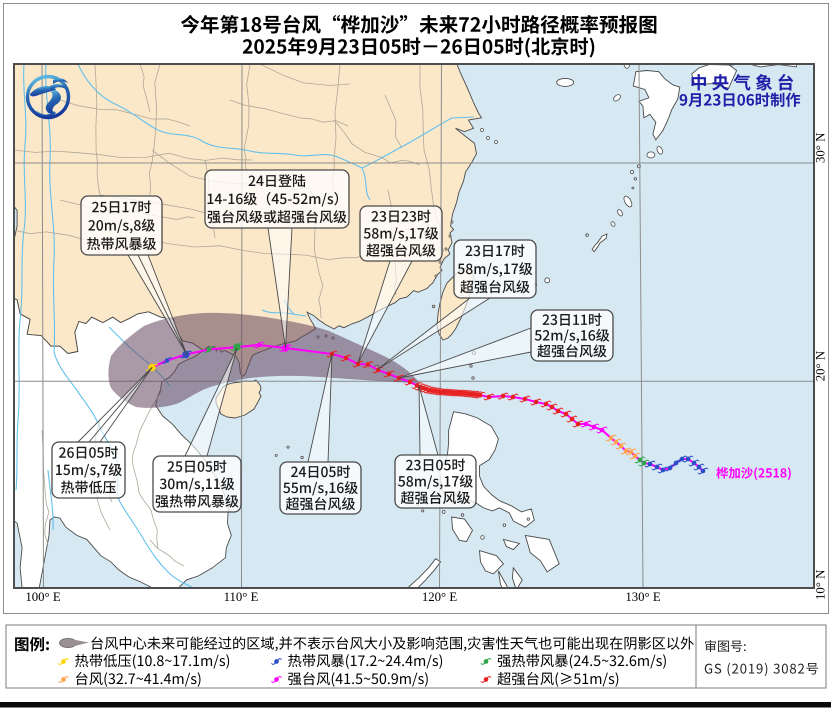 This screenshot has width=831, height=713. What do you see at coordinates (643, 597) in the screenshot?
I see `svg-text: 130° E` at bounding box center [643, 597].